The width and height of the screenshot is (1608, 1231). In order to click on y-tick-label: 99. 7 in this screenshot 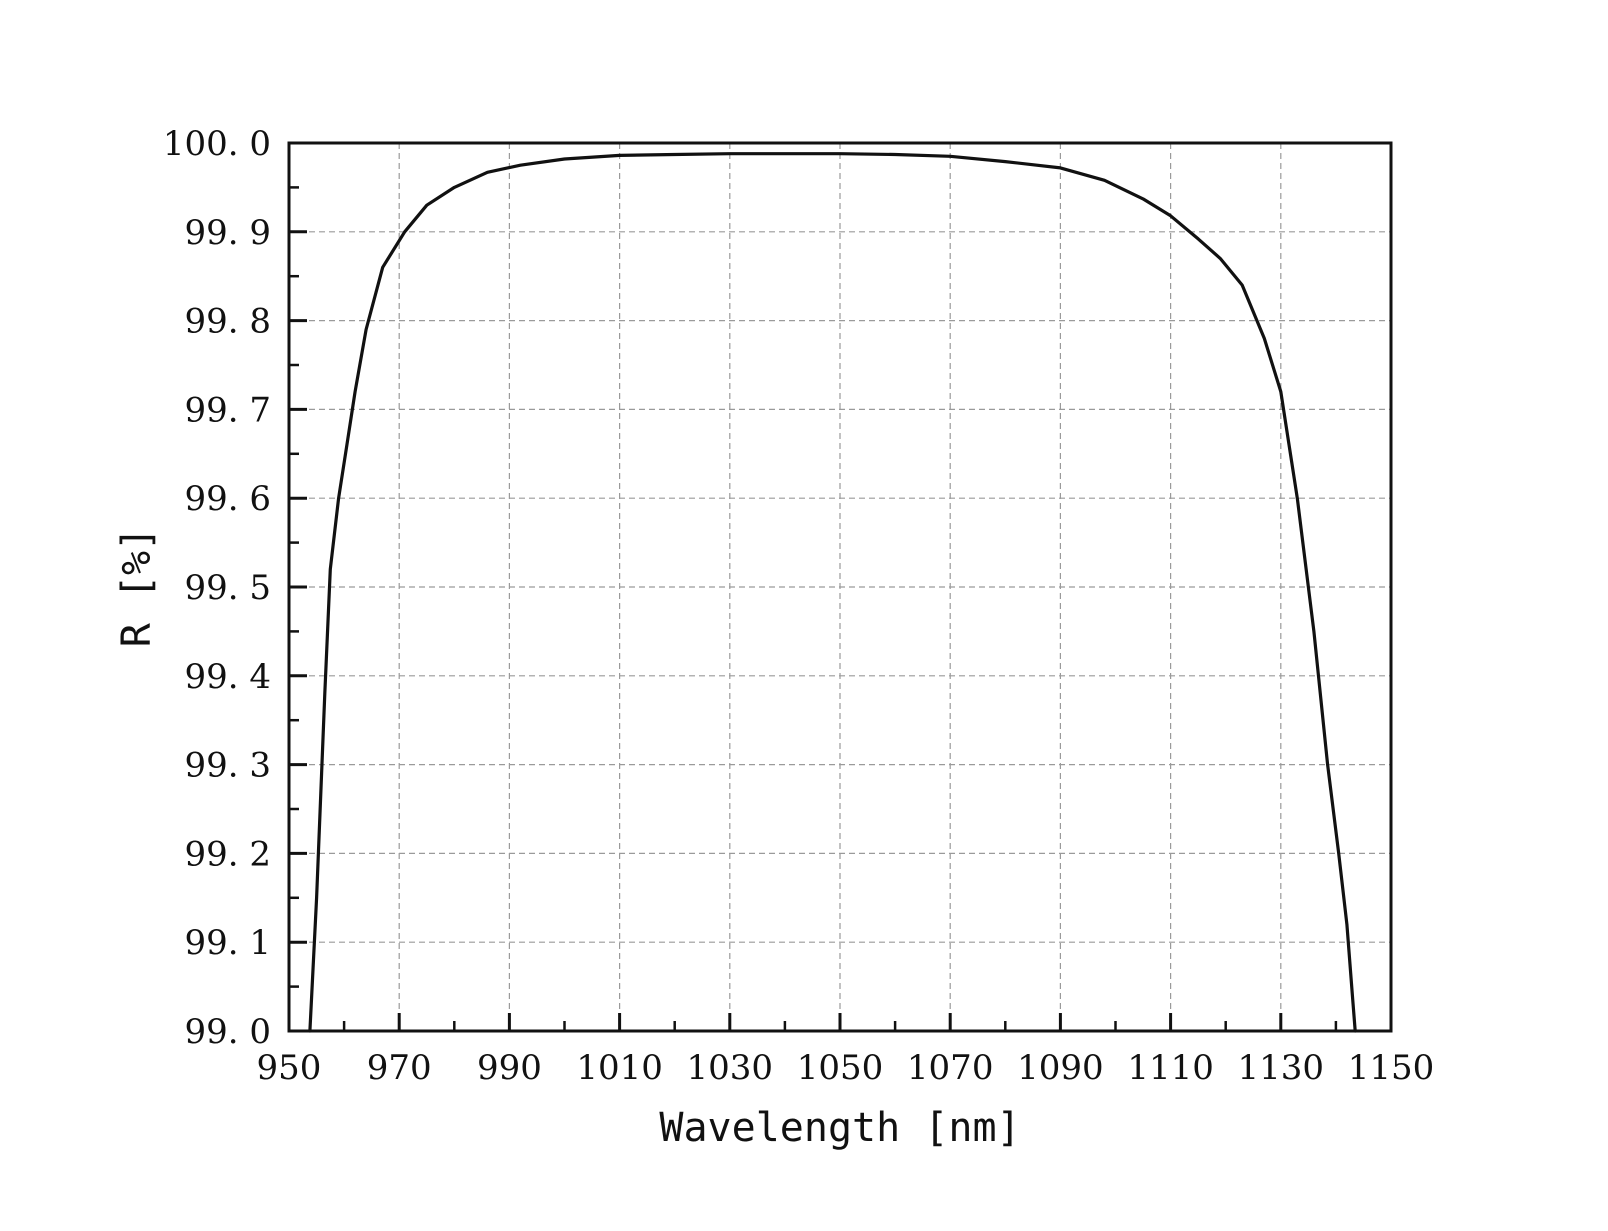, I will do `click(227, 410)`.